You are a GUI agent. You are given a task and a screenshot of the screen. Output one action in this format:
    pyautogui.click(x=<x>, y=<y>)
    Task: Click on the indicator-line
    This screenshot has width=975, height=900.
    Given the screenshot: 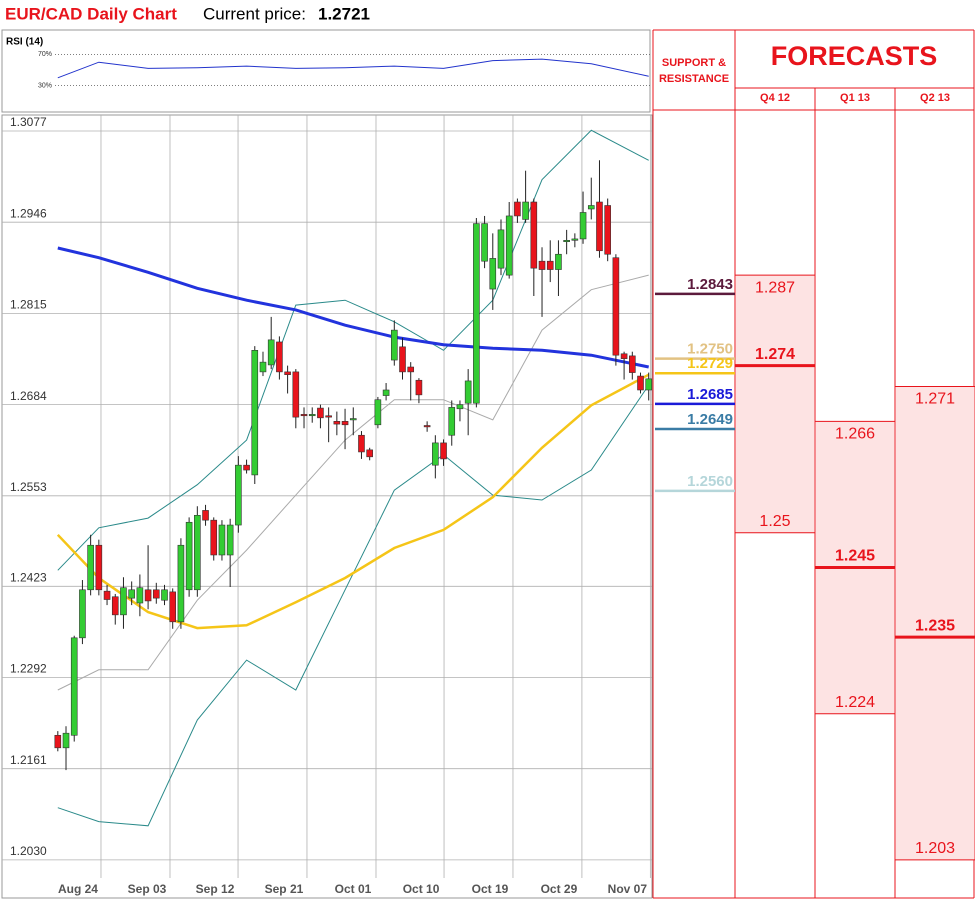 What is the action you would take?
    pyautogui.click(x=353, y=307)
    